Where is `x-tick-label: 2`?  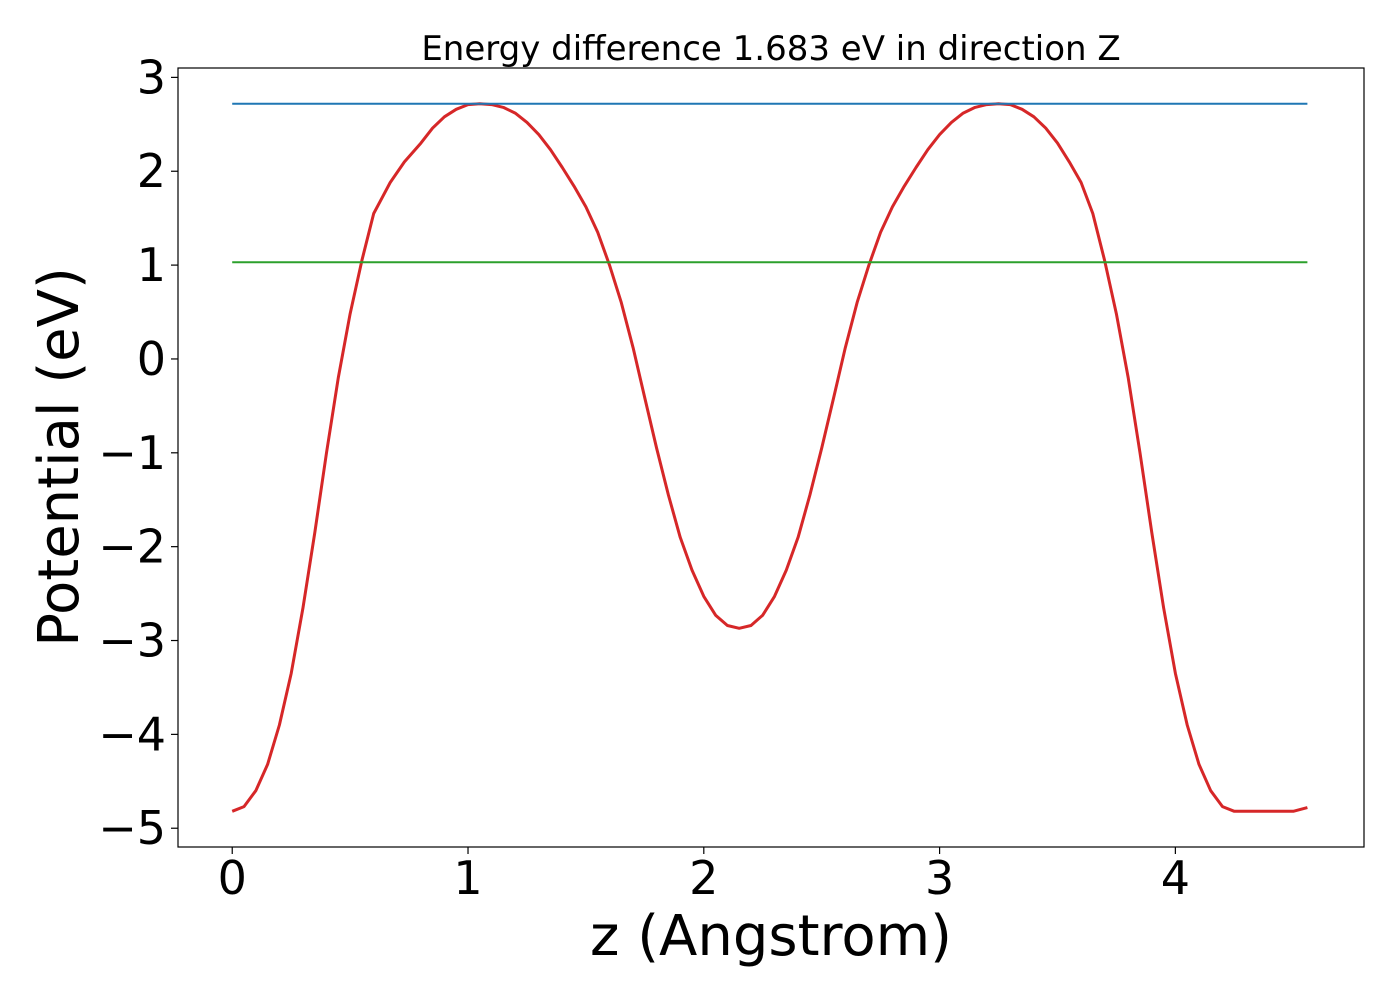 x-tick-label: 2 is located at coordinates (703, 878).